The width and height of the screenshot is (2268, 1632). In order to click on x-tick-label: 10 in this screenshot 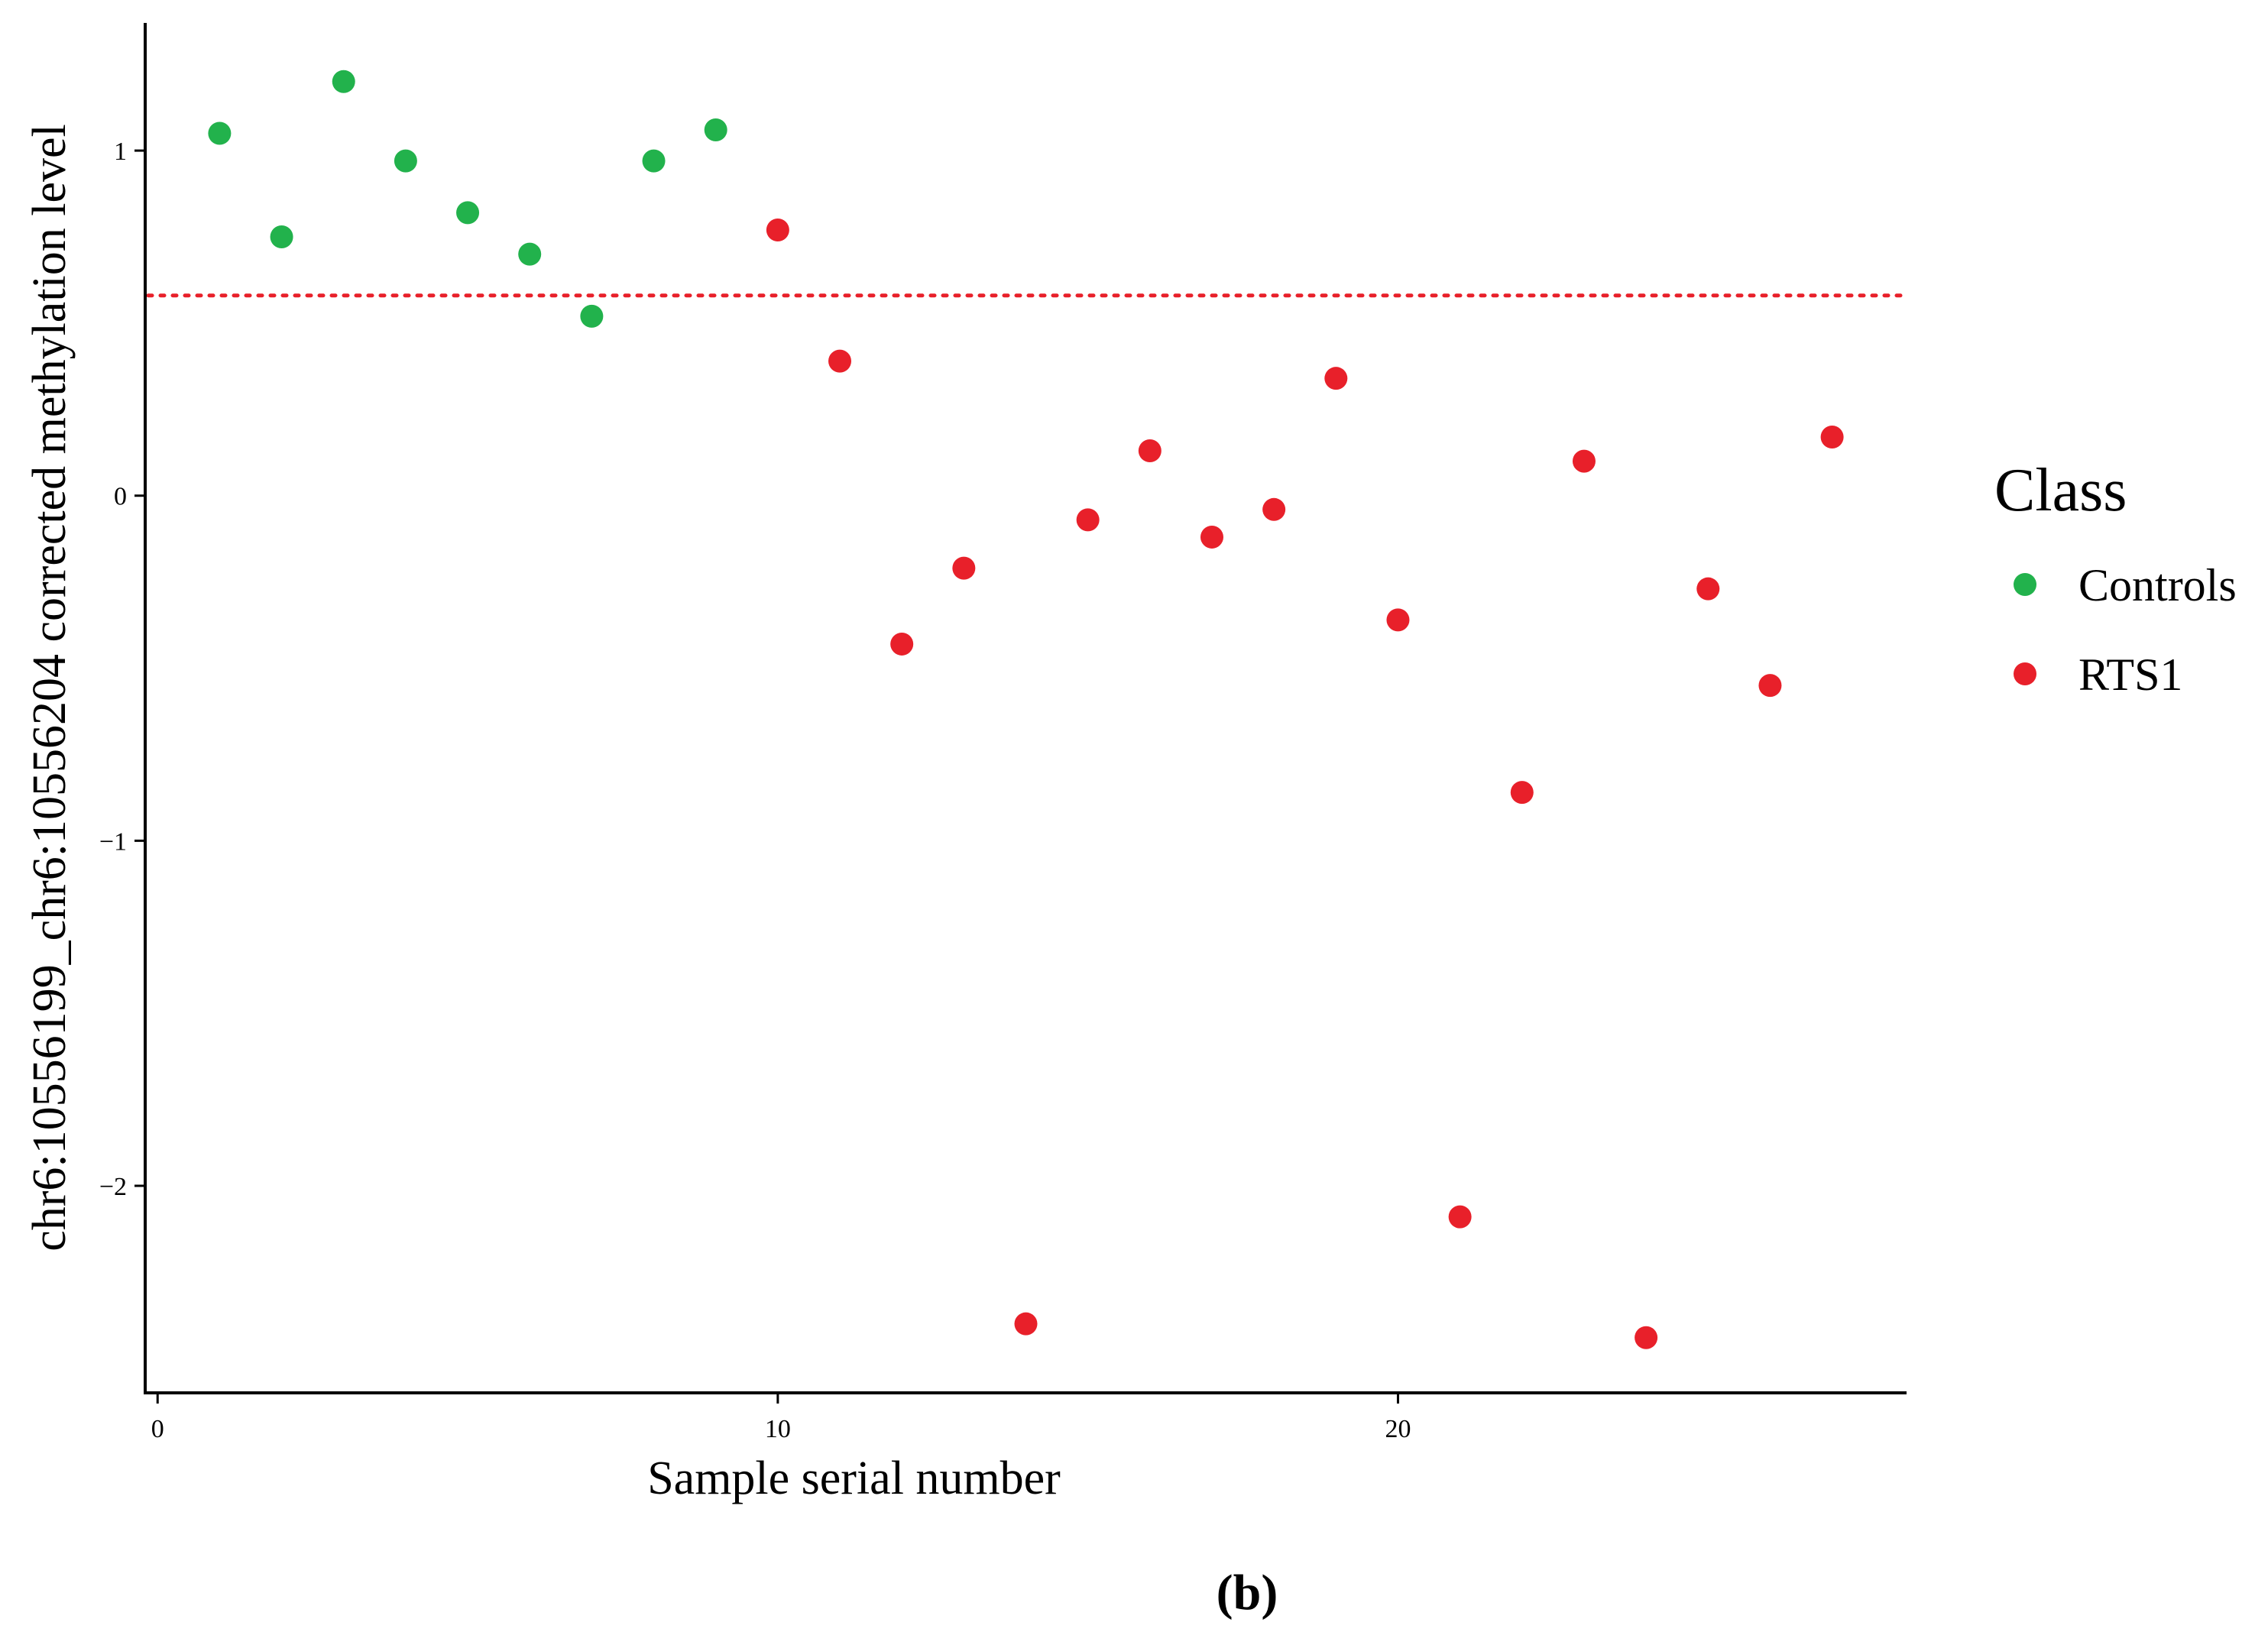, I will do `click(778, 1429)`.